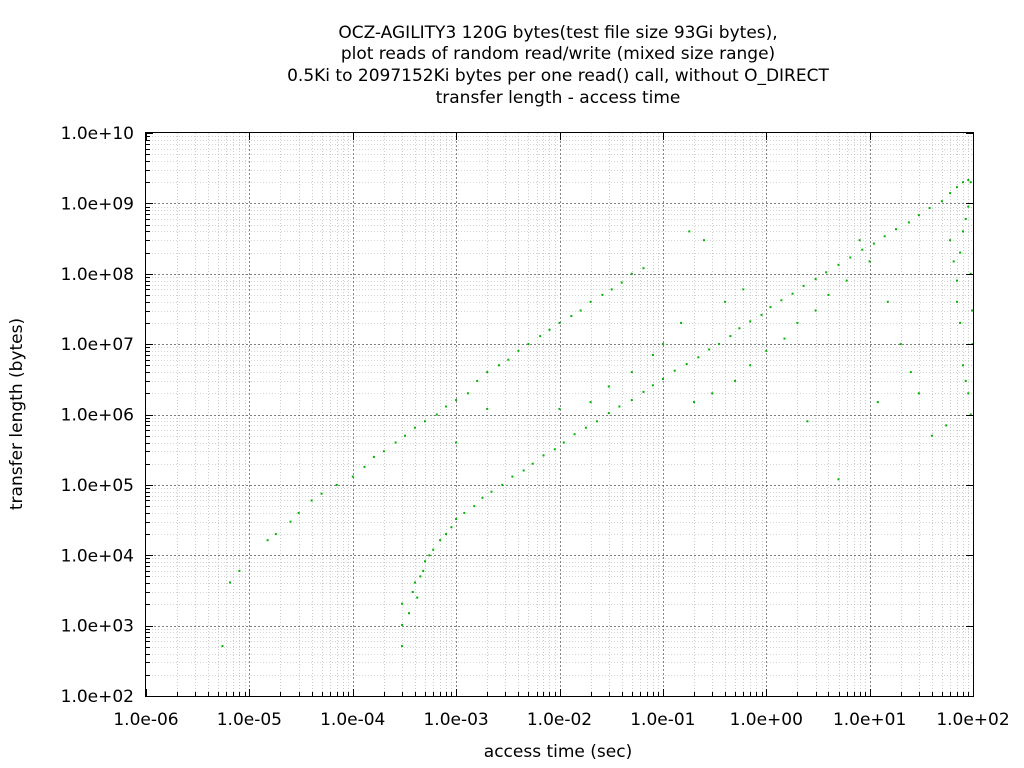 The height and width of the screenshot is (768, 1024). I want to click on x-tick-label: 1.0e-04, so click(352, 720).